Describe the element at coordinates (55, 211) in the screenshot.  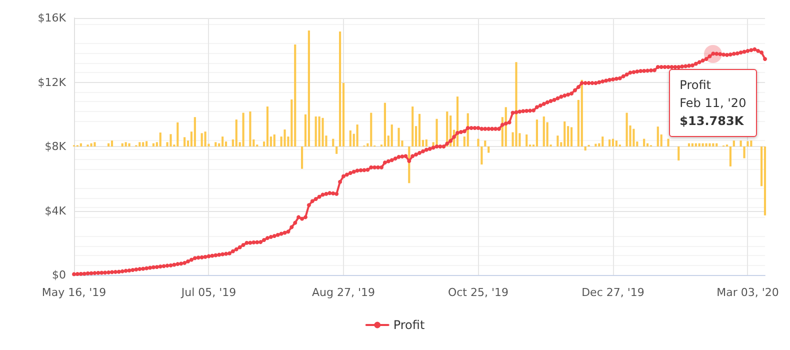
I see `y-tick-label: $4K` at that location.